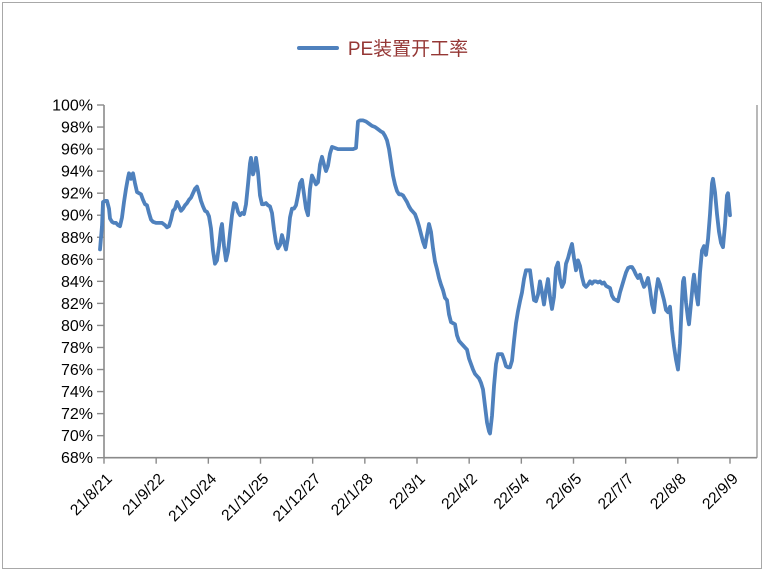 The height and width of the screenshot is (572, 765). I want to click on y-axis-tick-label: 78%, so click(77, 348).